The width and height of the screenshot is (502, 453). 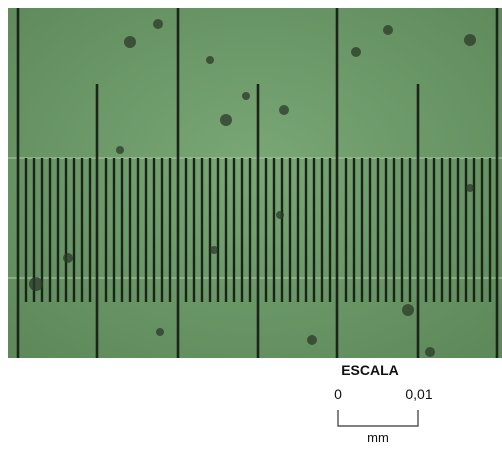 I want to click on scale-start: 0, so click(x=338, y=394).